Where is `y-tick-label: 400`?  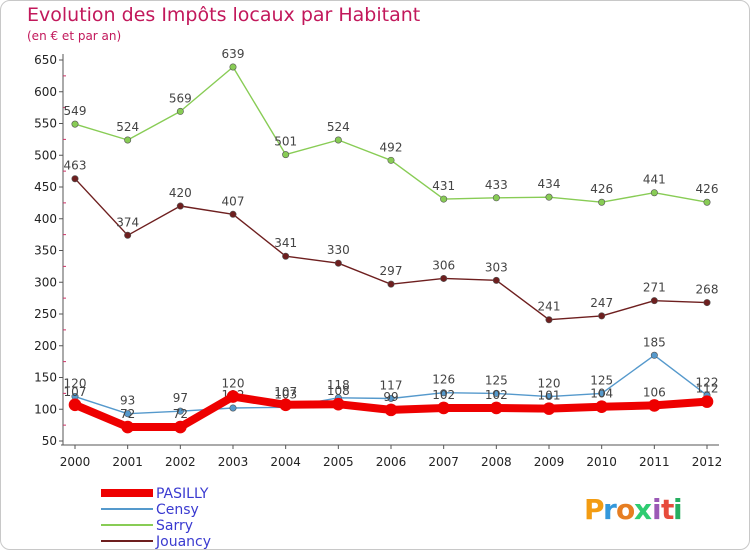
y-tick-label: 400 is located at coordinates (45, 219).